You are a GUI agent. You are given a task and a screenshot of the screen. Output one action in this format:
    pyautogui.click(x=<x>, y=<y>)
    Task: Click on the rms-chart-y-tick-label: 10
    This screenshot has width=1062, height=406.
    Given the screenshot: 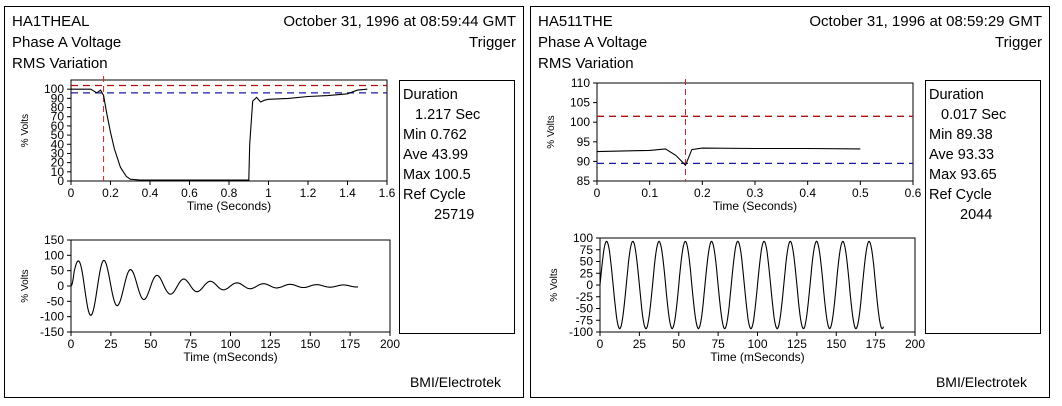 What is the action you would take?
    pyautogui.click(x=58, y=172)
    